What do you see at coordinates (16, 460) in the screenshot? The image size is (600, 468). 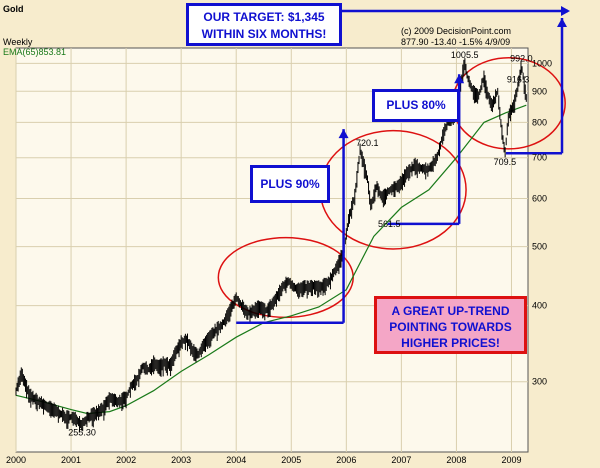 I see `x-tick-label: 2000` at bounding box center [16, 460].